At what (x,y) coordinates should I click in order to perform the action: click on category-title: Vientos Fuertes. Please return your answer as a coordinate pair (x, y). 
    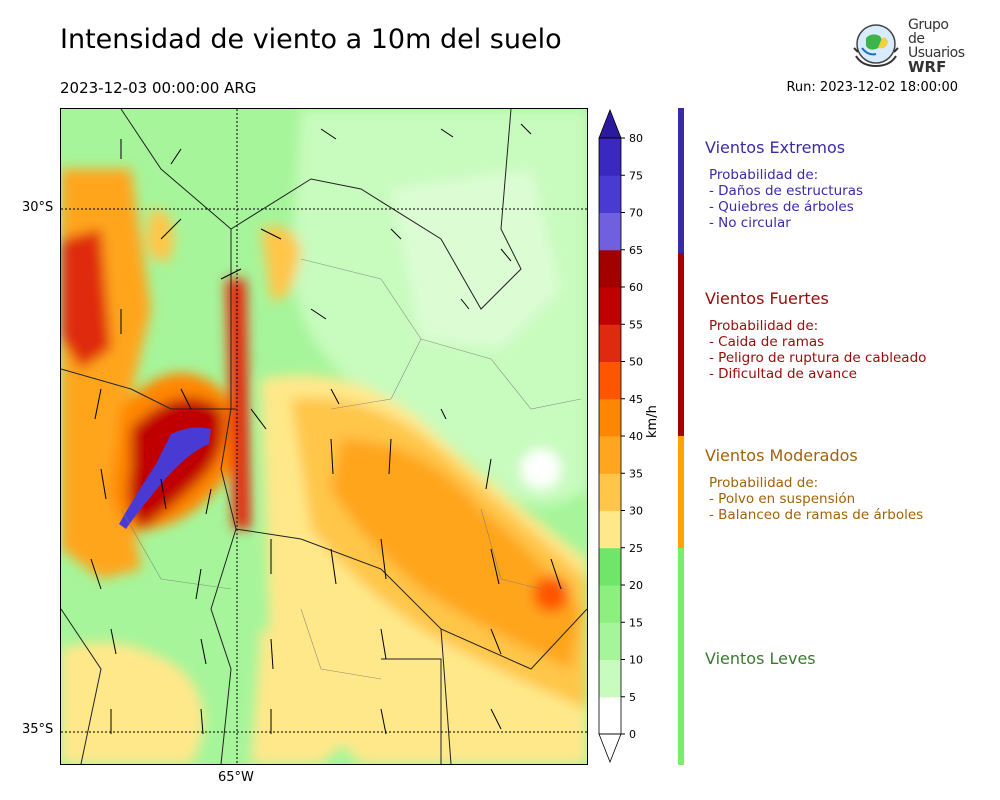
    Looking at the image, I should click on (767, 298).